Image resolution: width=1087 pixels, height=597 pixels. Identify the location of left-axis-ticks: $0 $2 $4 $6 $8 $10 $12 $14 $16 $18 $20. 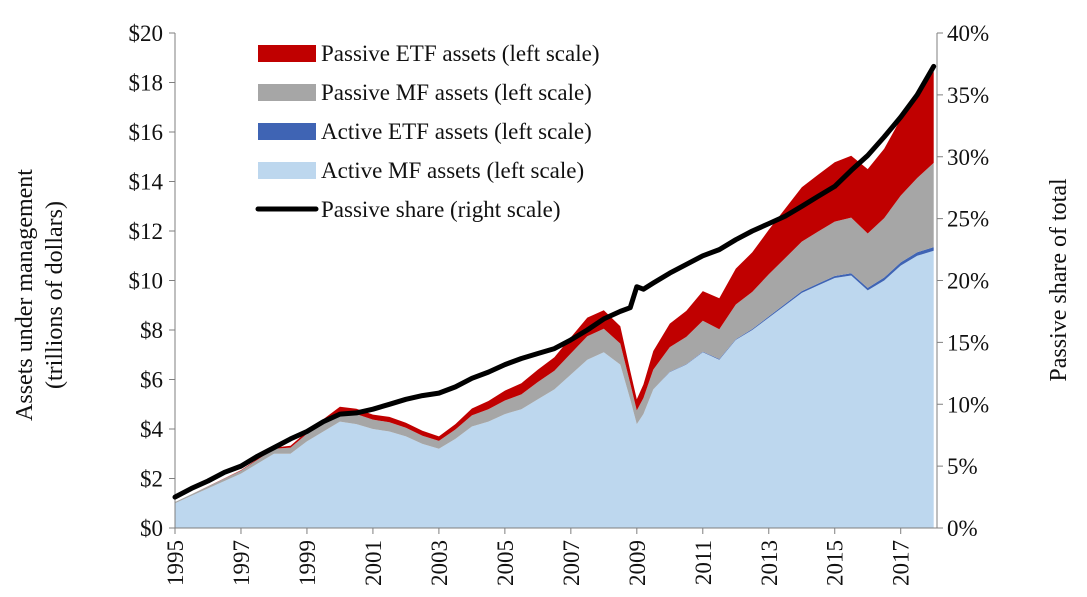
(152, 281).